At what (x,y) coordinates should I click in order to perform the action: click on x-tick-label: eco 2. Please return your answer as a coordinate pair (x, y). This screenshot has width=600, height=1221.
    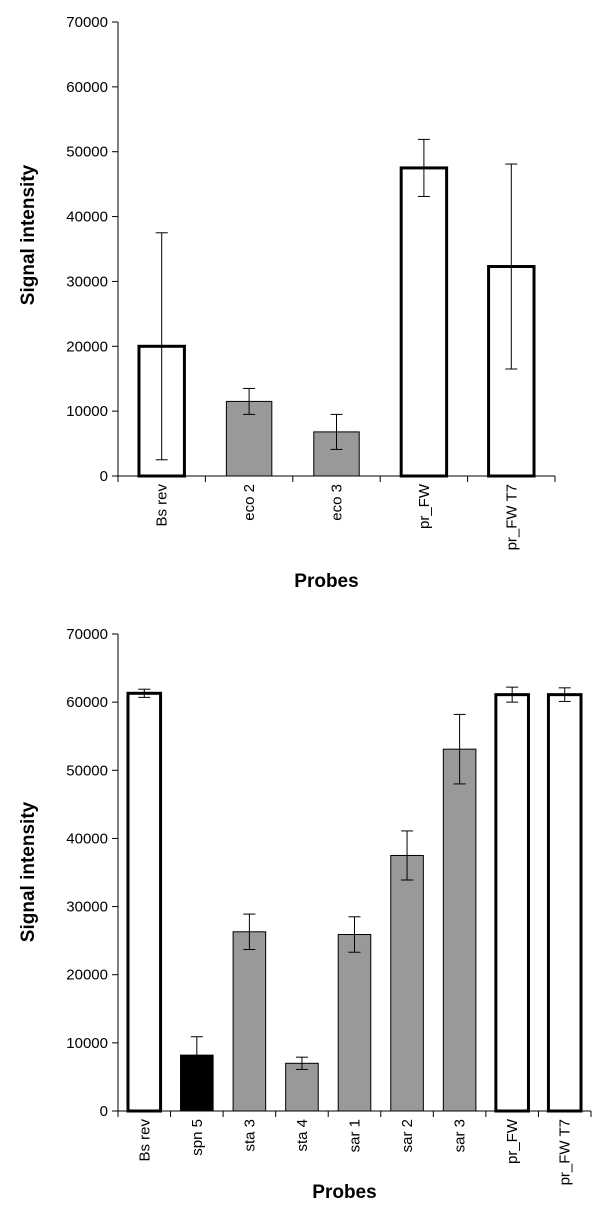
    Looking at the image, I should click on (249, 502).